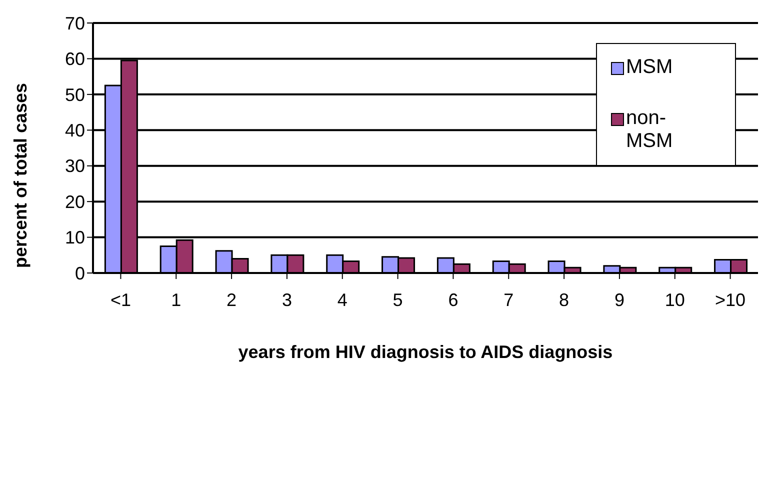 The height and width of the screenshot is (499, 774). Describe the element at coordinates (74, 23) in the screenshot. I see `y-tick-label: 70` at that location.